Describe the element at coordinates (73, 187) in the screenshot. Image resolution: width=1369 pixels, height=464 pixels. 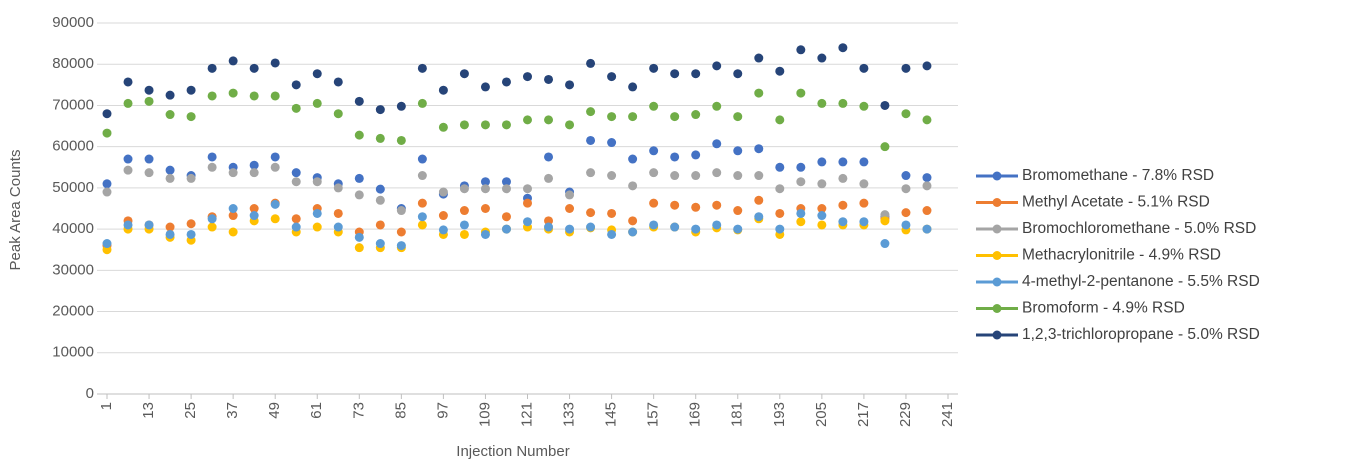
I see `y-tick-label: 50000` at that location.